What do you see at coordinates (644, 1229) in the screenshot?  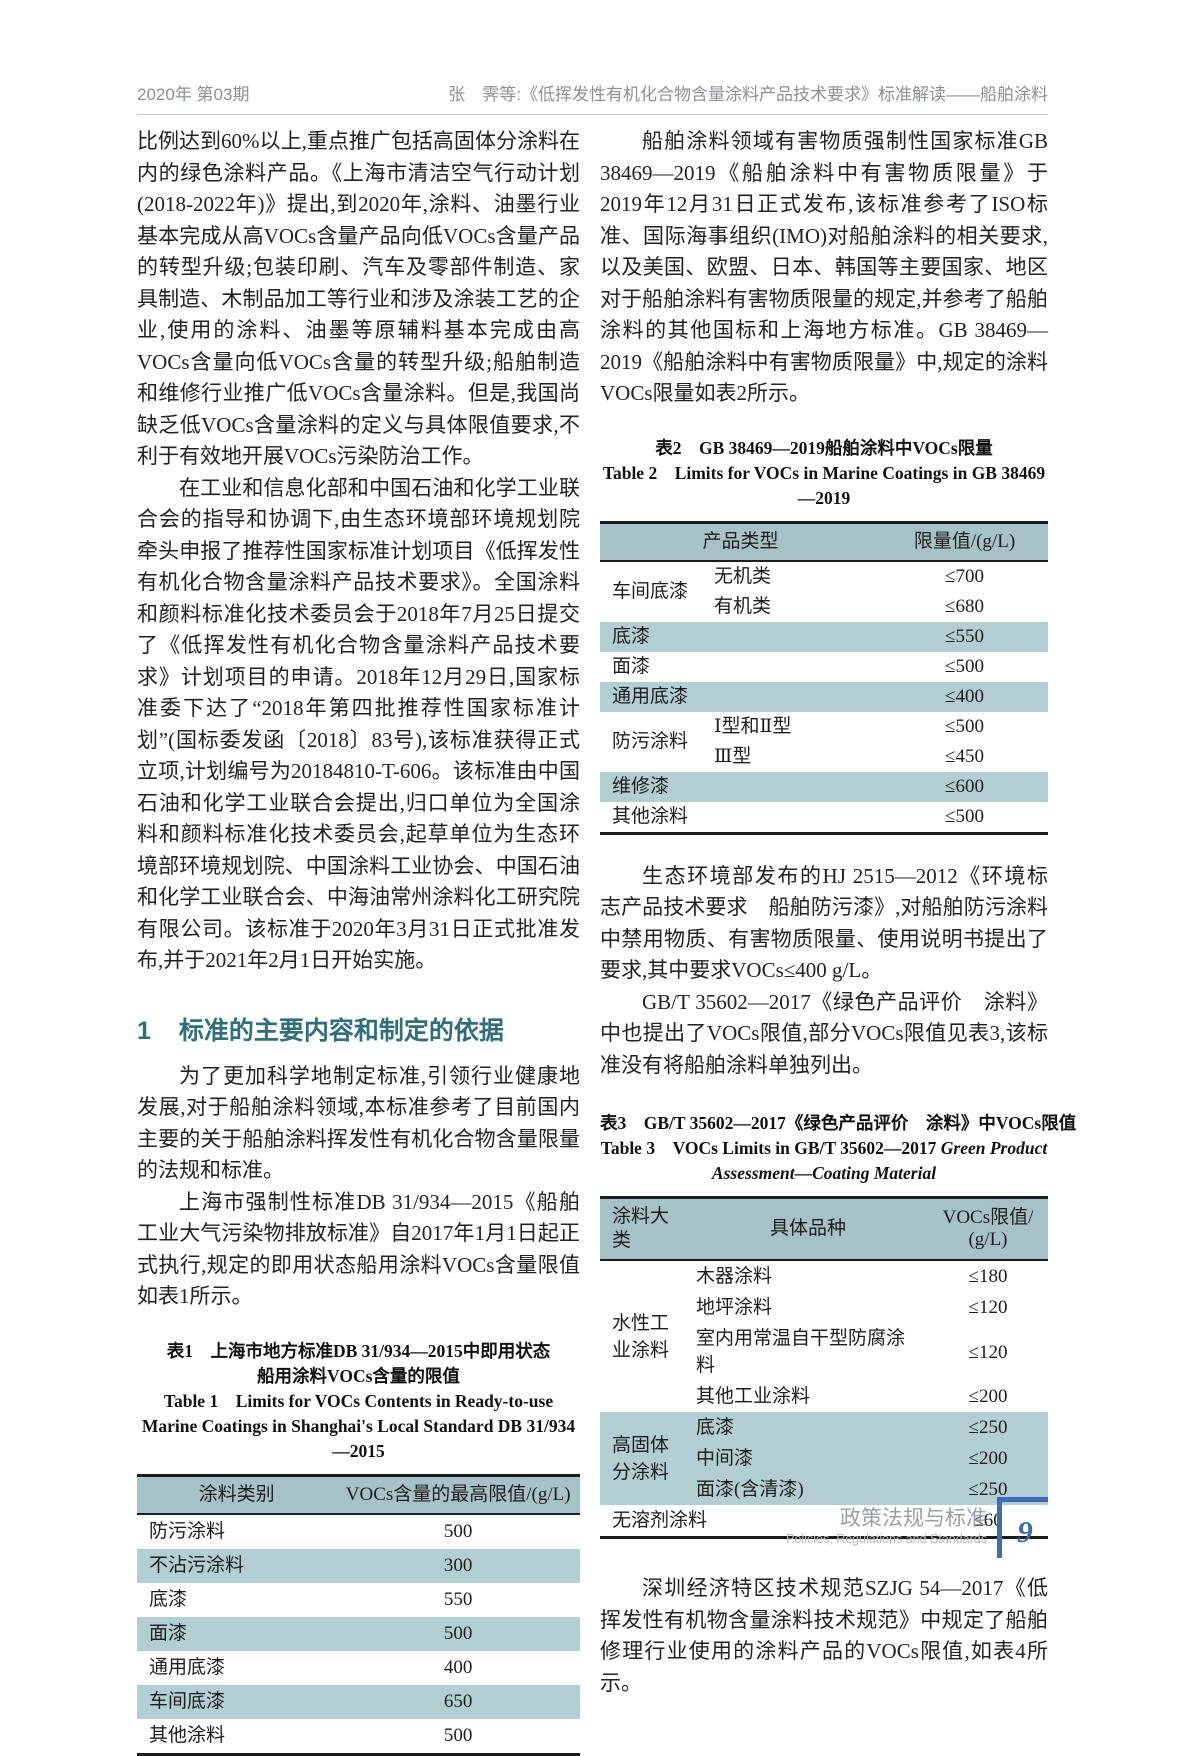 I see `table3-header-category: 涂料大类` at bounding box center [644, 1229].